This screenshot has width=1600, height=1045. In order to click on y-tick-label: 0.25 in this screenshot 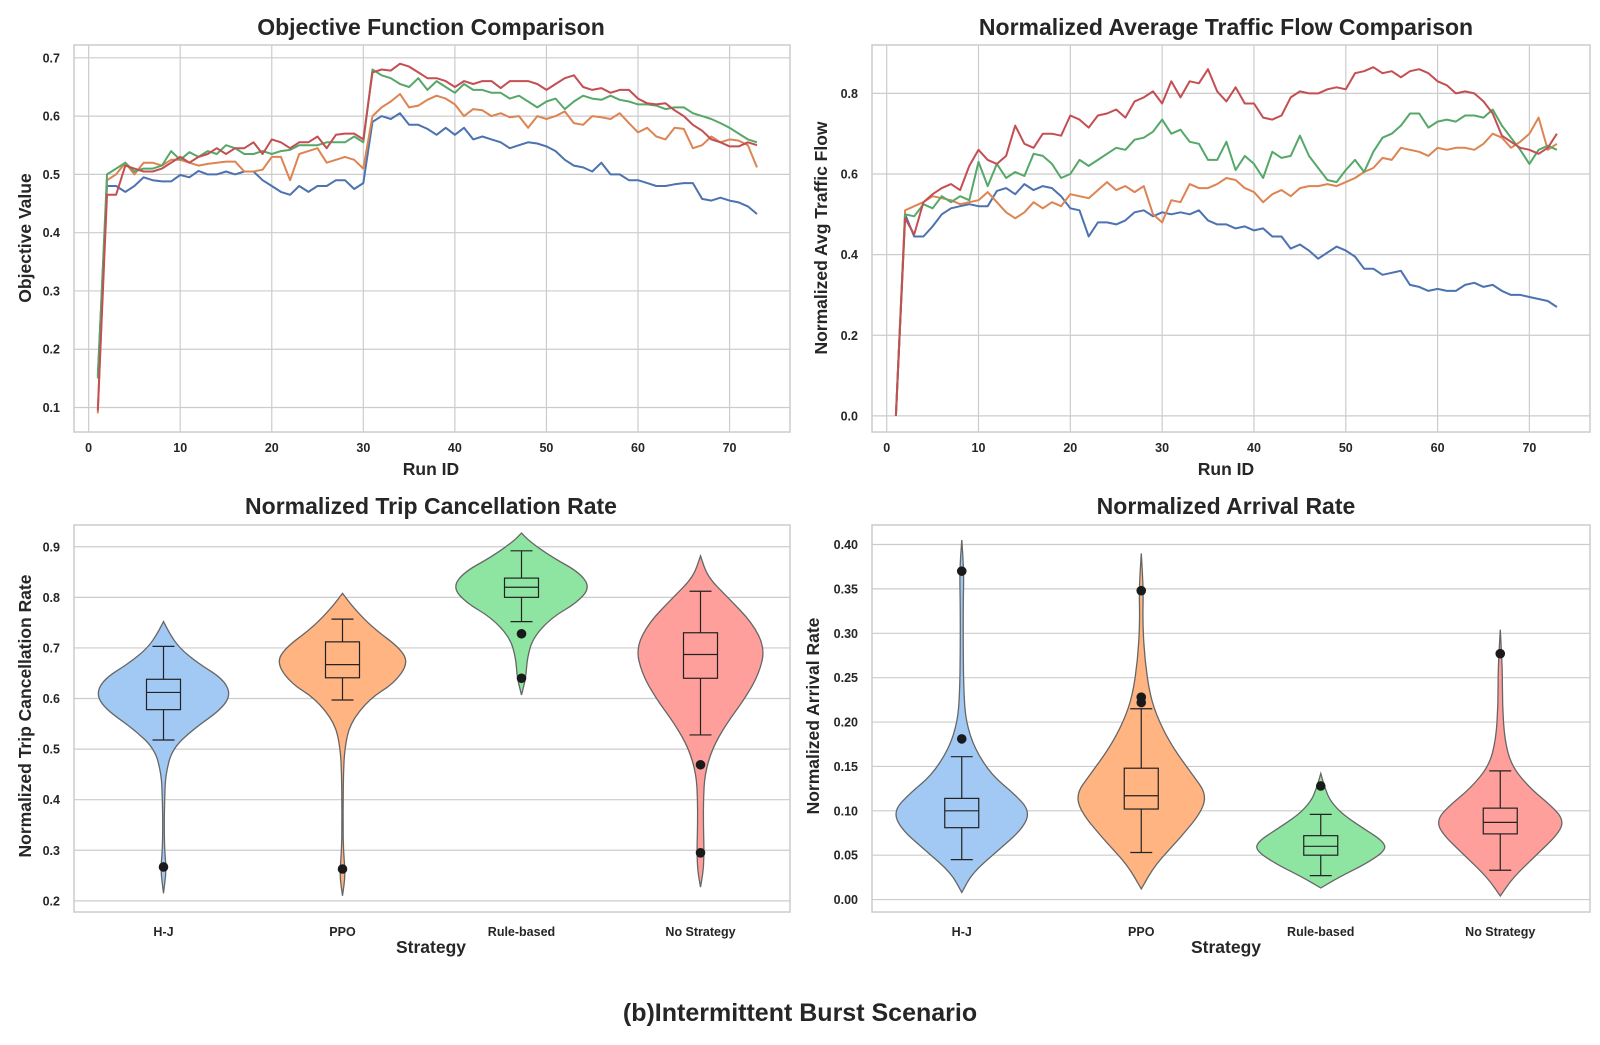, I will do `click(846, 678)`.